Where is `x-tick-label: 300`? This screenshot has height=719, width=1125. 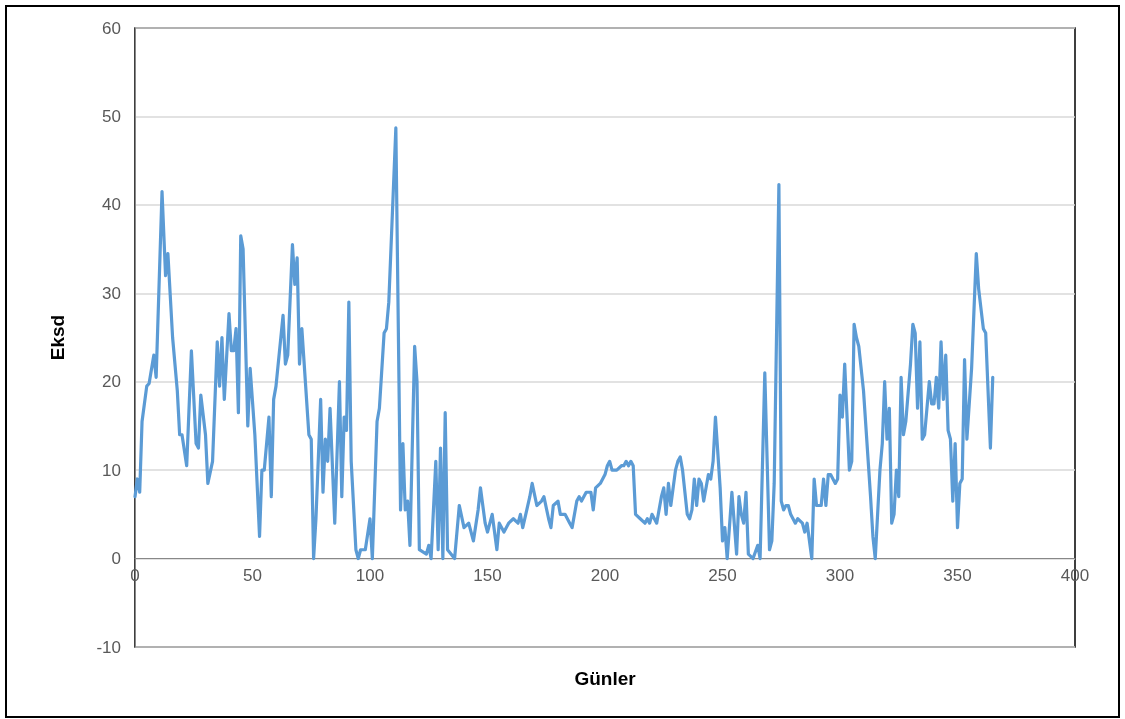
x-tick-label: 300 is located at coordinates (840, 575).